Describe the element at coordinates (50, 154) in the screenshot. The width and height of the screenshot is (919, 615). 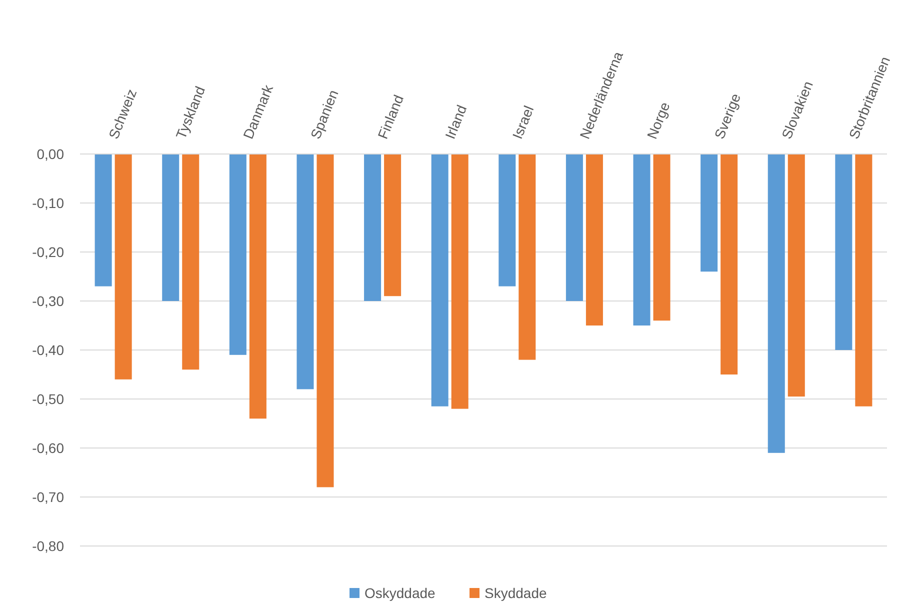
I see `y-tick-label: 0,00` at that location.